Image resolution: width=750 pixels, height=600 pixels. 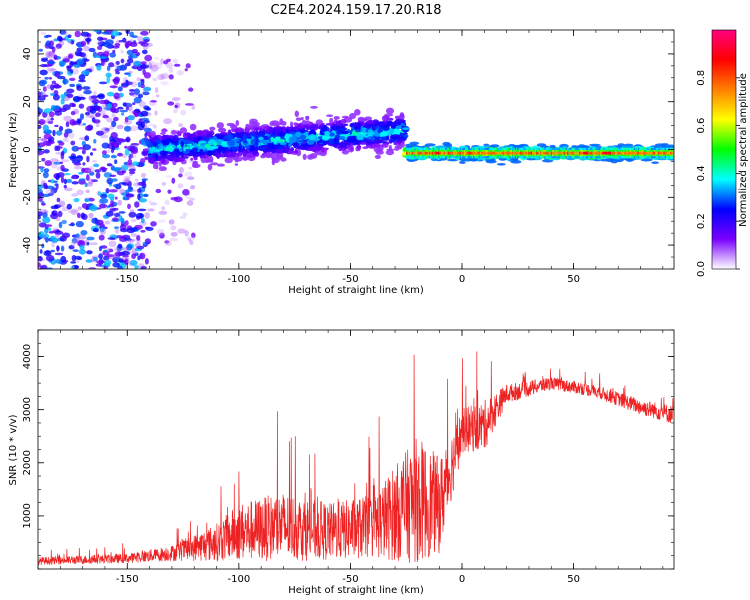 I want to click on x-tick-label: -50, so click(x=350, y=279).